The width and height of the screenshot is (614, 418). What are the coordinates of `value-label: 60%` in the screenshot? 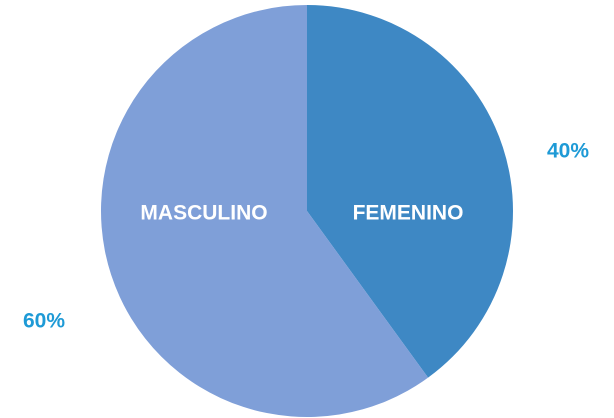 It's located at (44, 321).